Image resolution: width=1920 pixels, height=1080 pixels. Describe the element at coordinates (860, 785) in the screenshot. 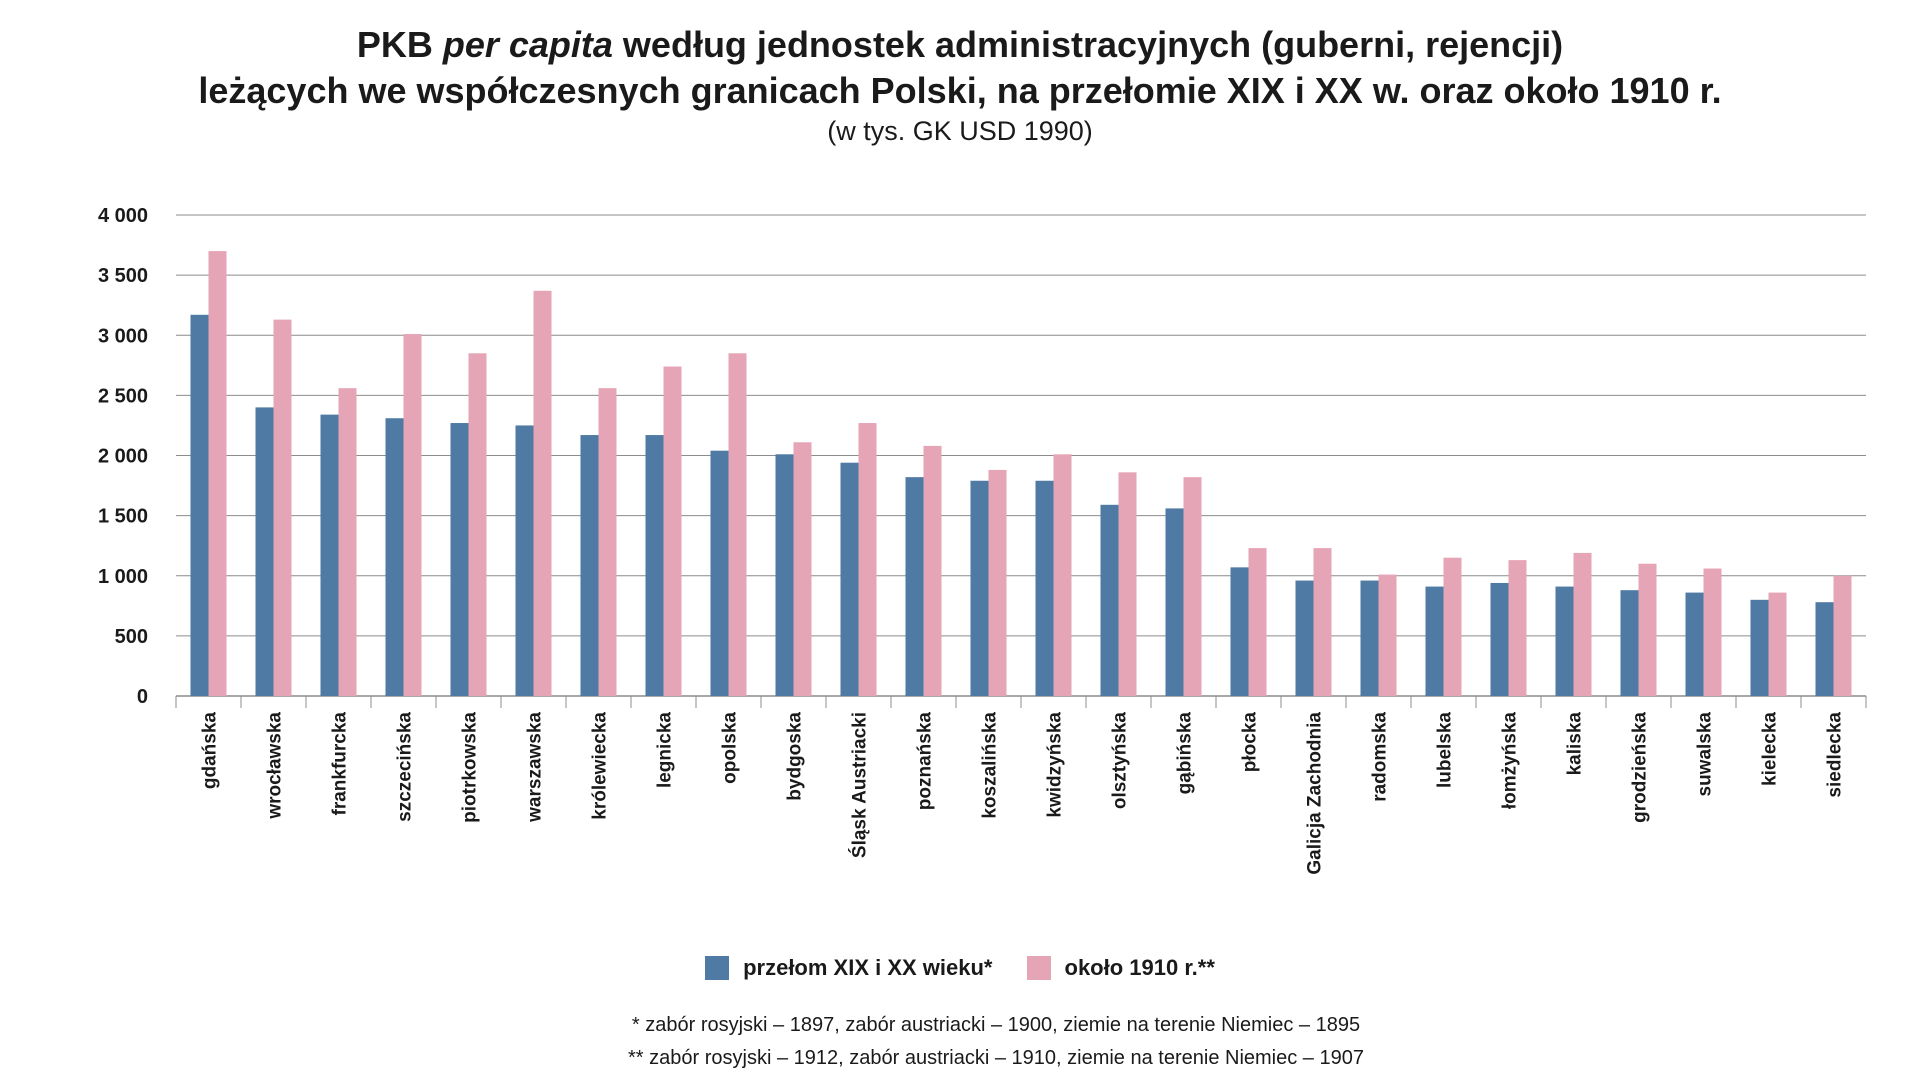

I see `x-tick-label: Śląsk Austriacki` at that location.